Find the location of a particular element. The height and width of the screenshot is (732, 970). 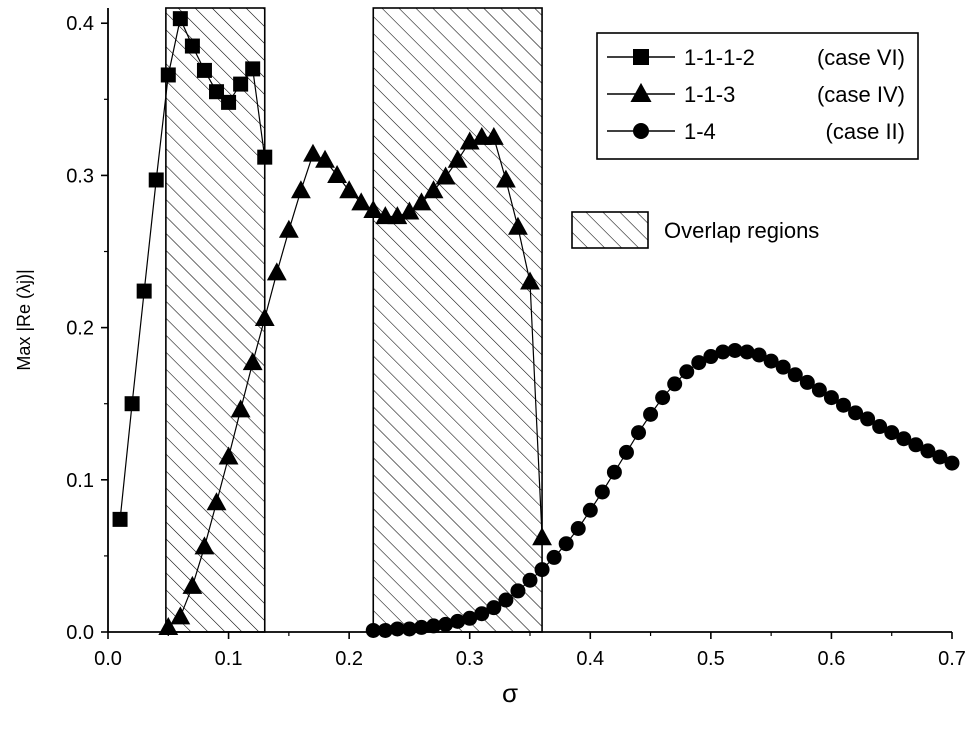

overlap-key-label: Overlap regions is located at coordinates (741, 230).